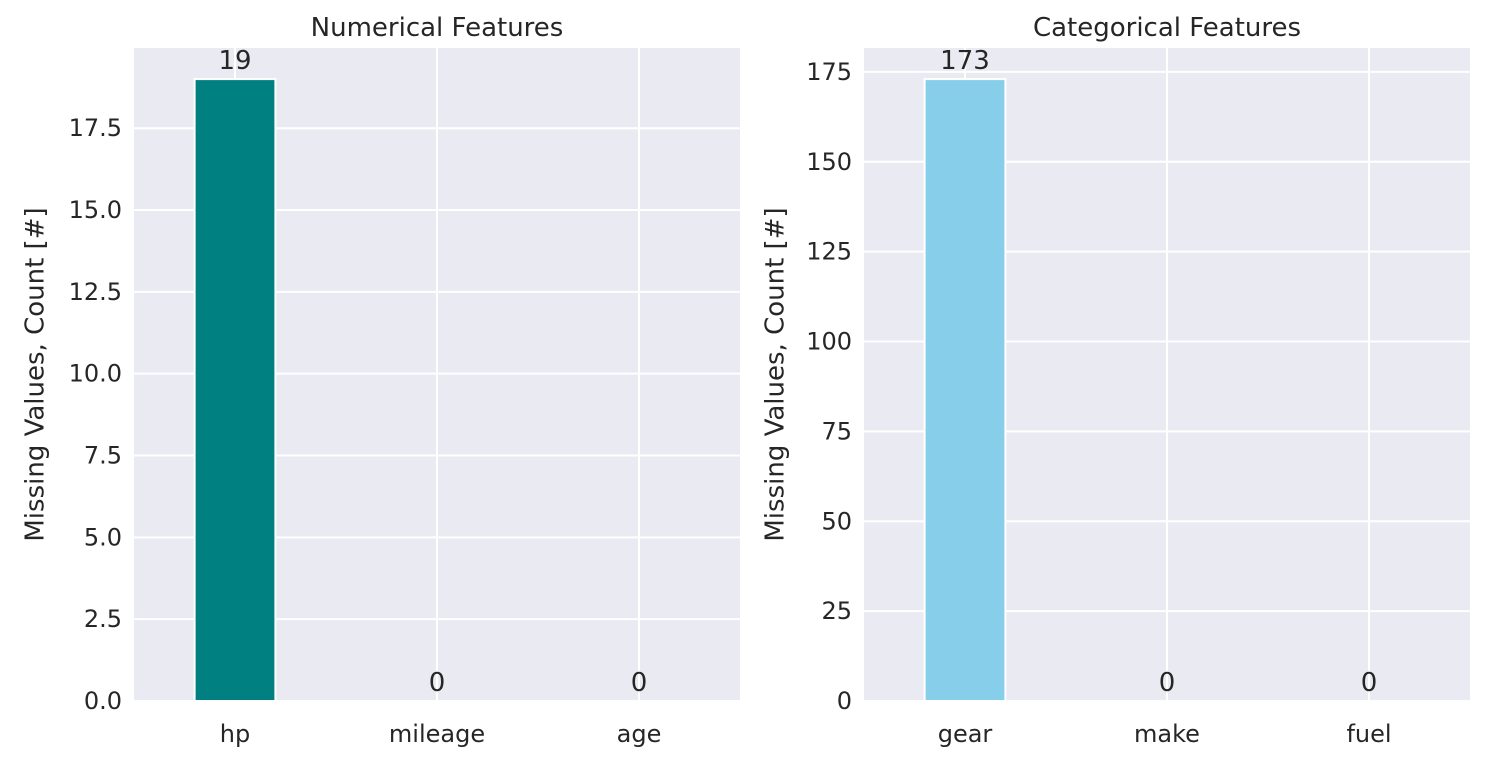 This screenshot has height=763, width=1485. Describe the element at coordinates (95, 374) in the screenshot. I see `y-tick-label: 10.0` at that location.